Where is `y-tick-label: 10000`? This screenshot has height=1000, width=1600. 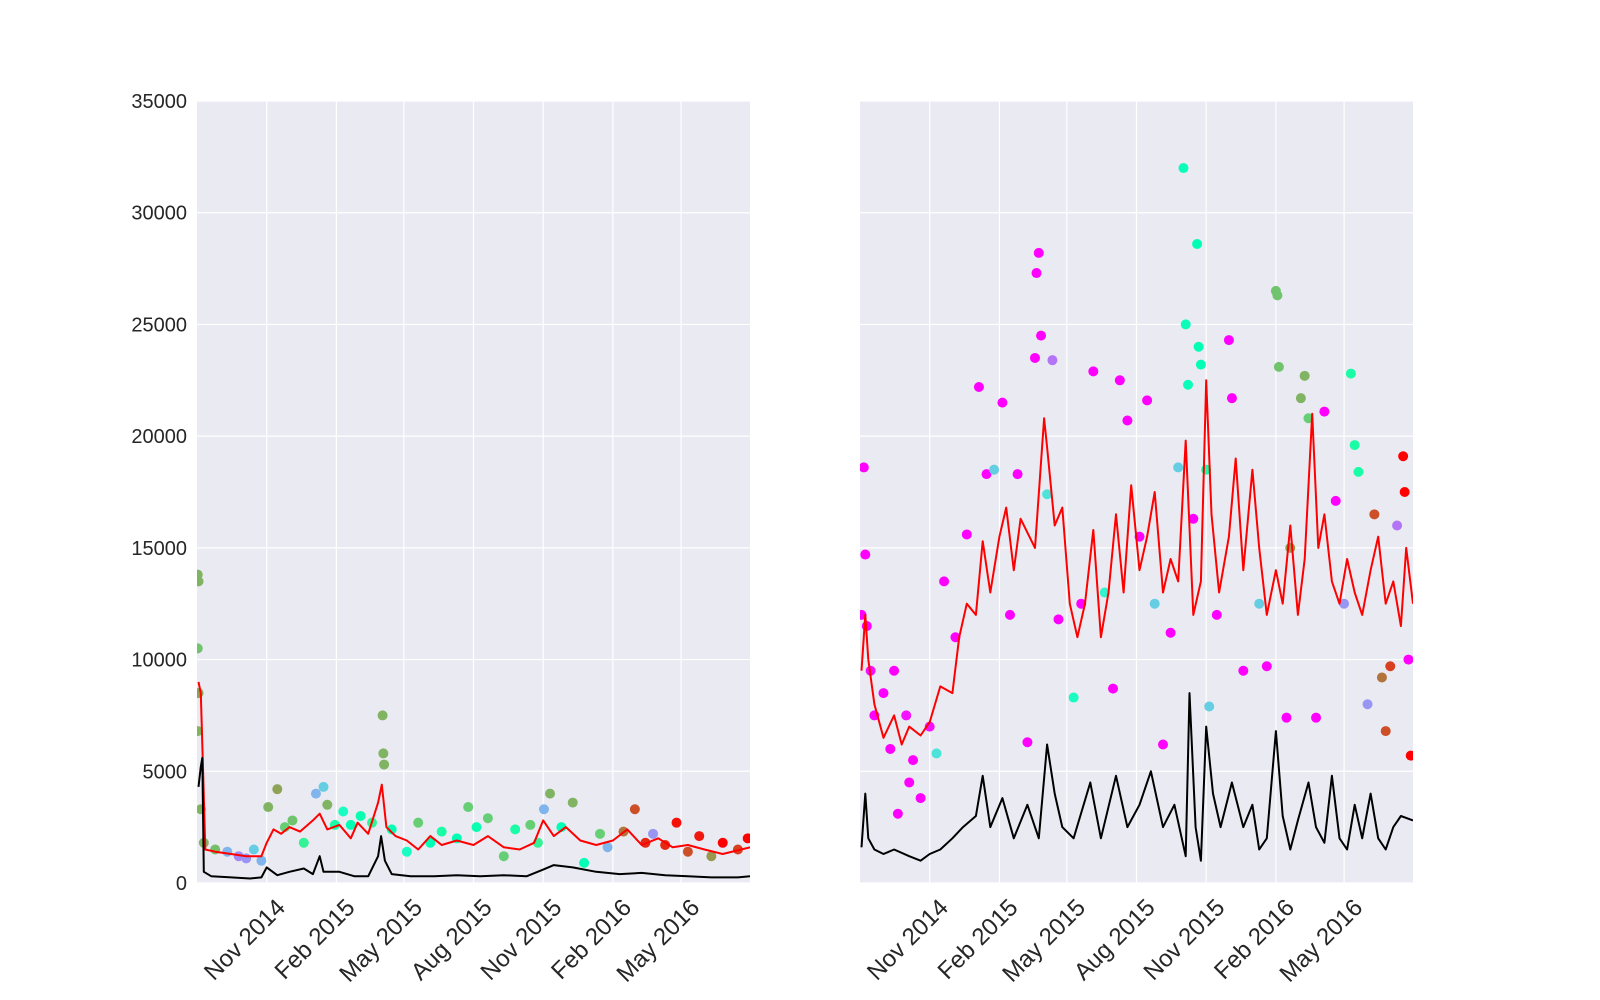
y-tick-label: 10000 is located at coordinates (159, 661).